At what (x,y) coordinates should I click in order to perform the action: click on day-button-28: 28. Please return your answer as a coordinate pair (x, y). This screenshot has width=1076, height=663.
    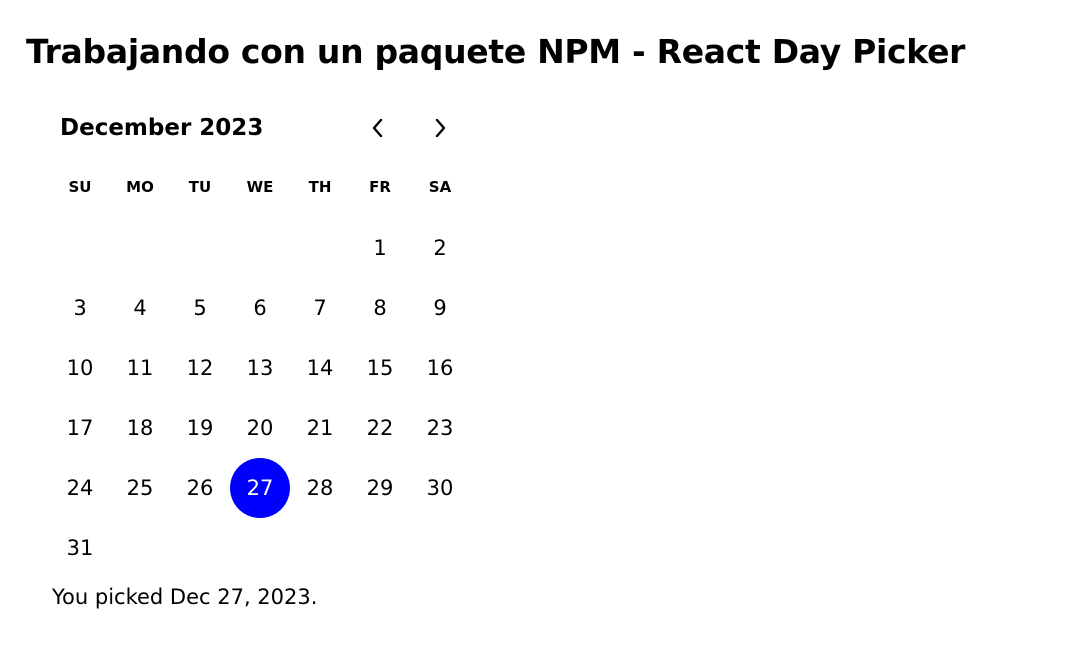
    Looking at the image, I should click on (320, 488).